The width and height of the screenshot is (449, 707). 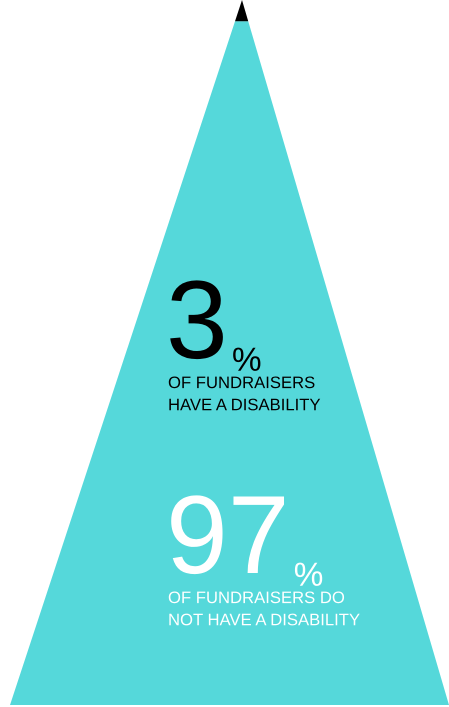 I want to click on category-label: OF FUNDRAISERS HAVE A DISABILITY, so click(x=244, y=393).